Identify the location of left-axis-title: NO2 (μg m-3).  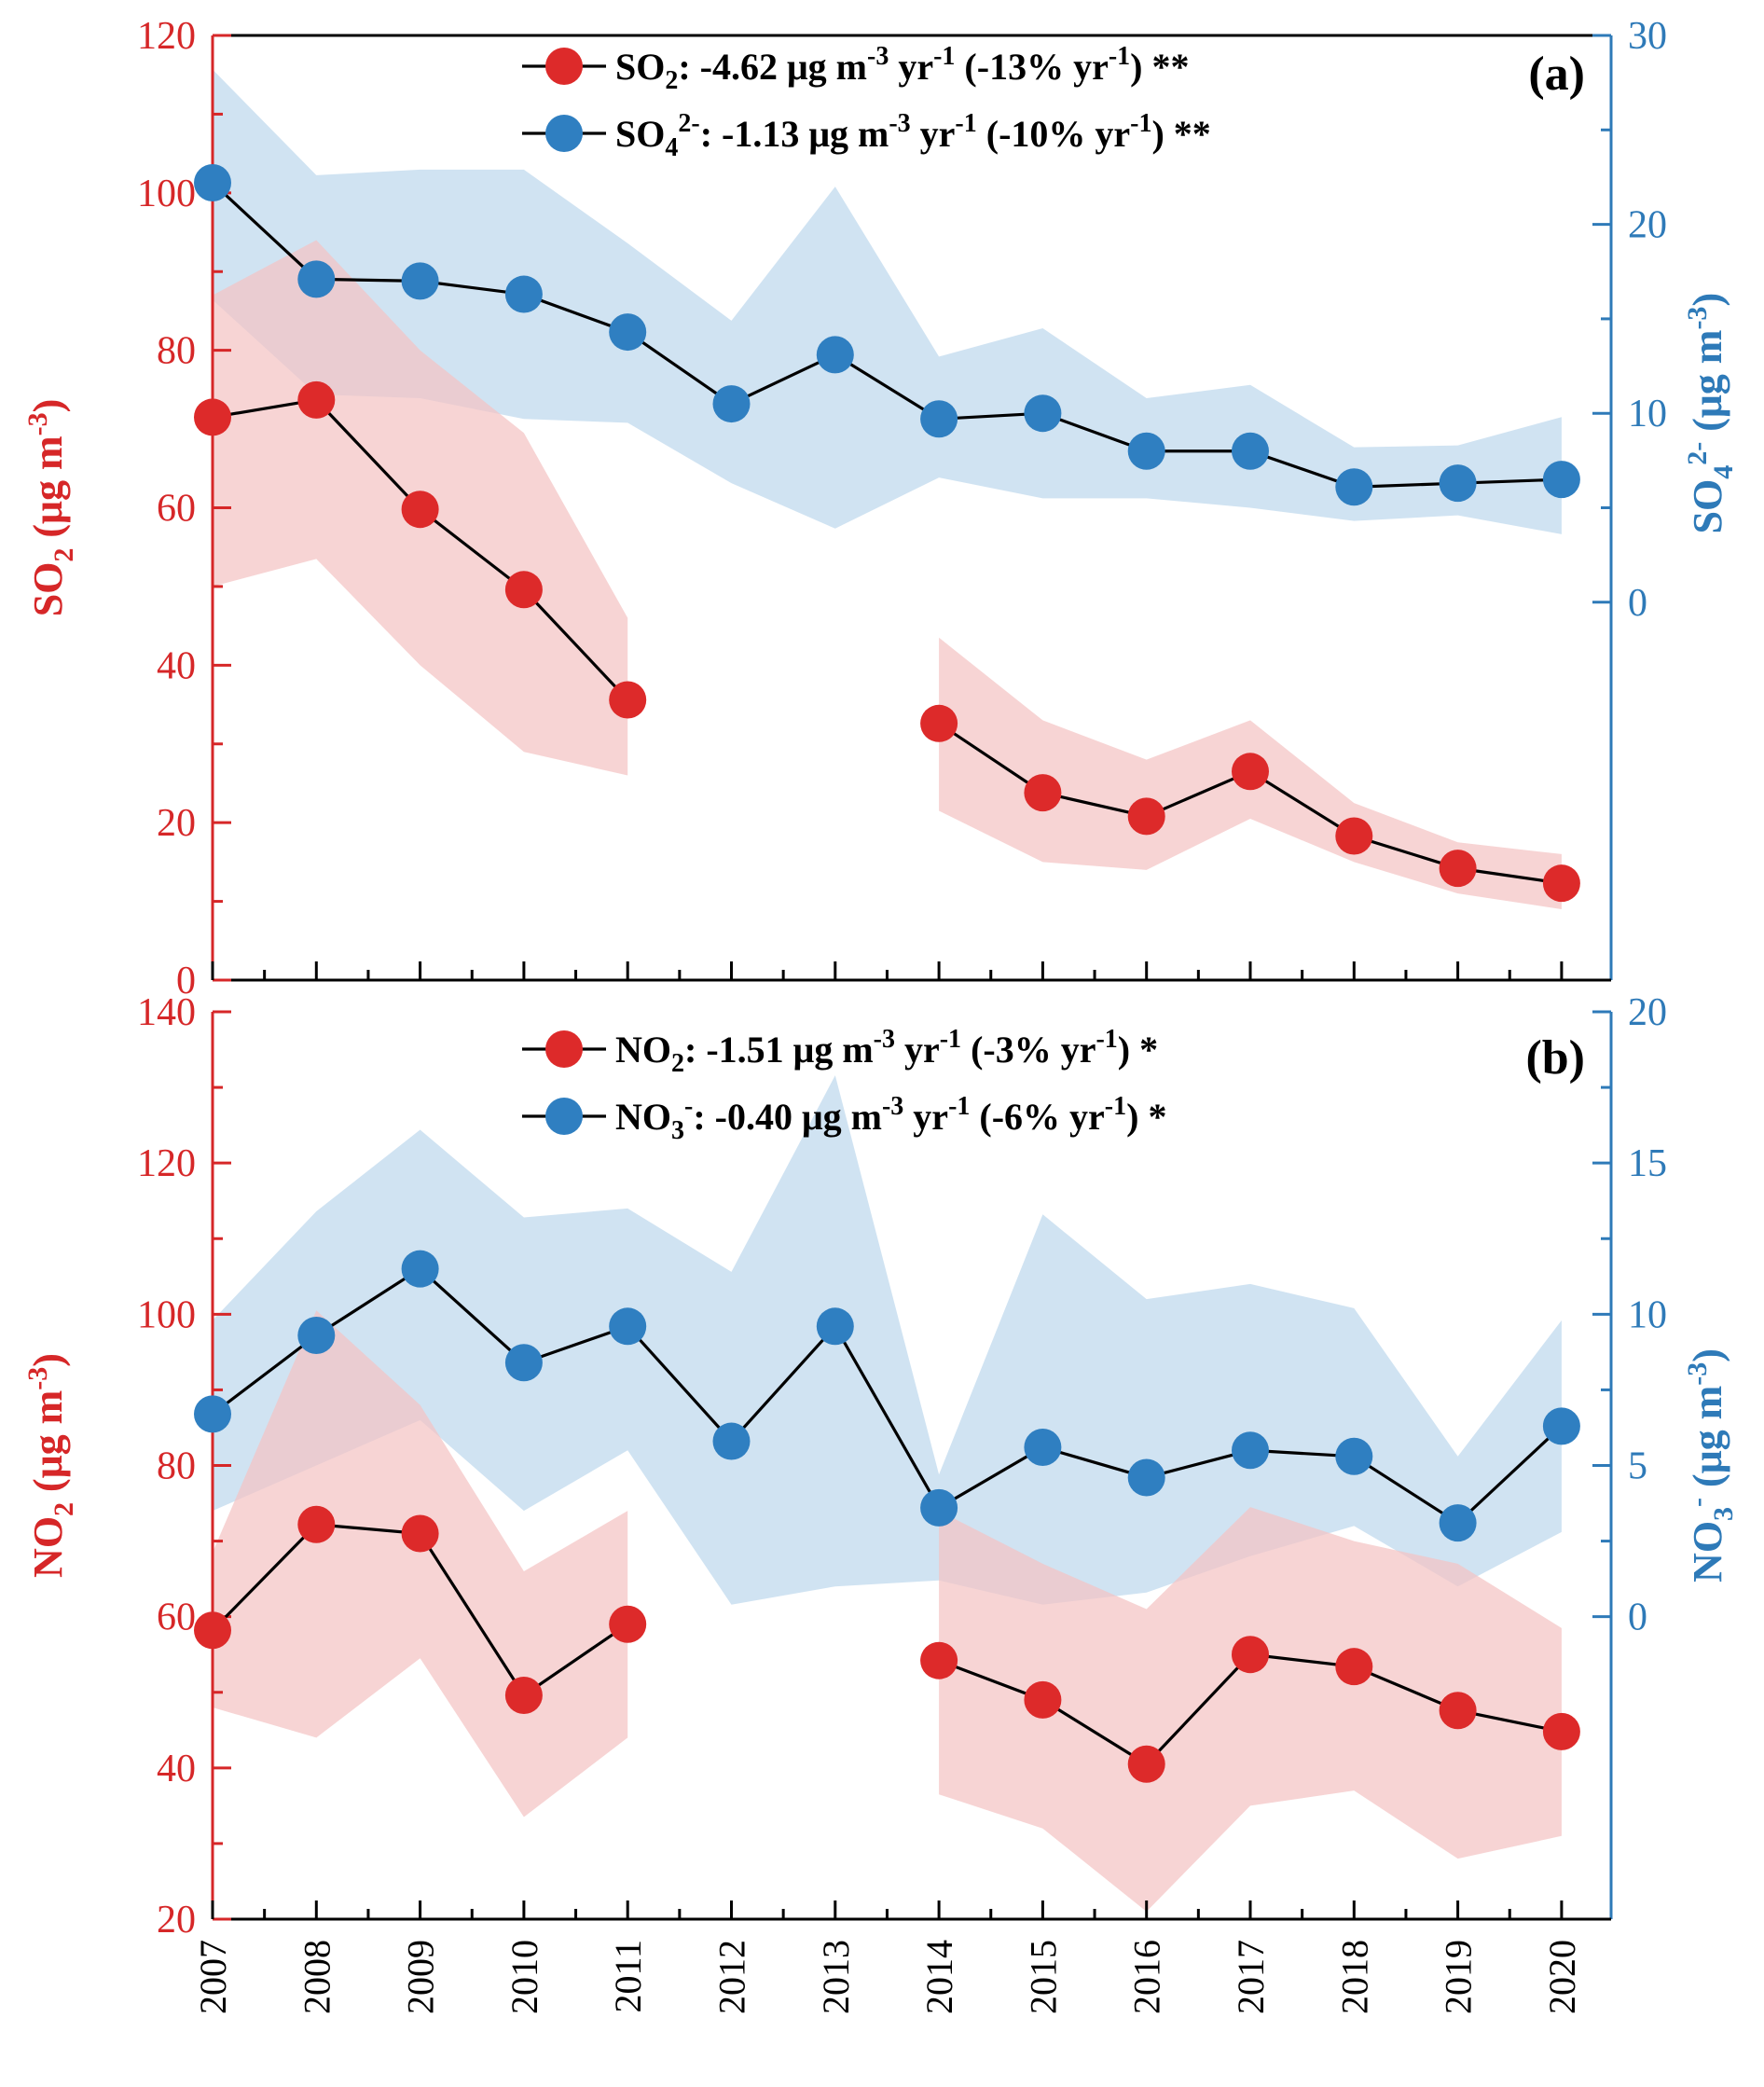
(50, 1466).